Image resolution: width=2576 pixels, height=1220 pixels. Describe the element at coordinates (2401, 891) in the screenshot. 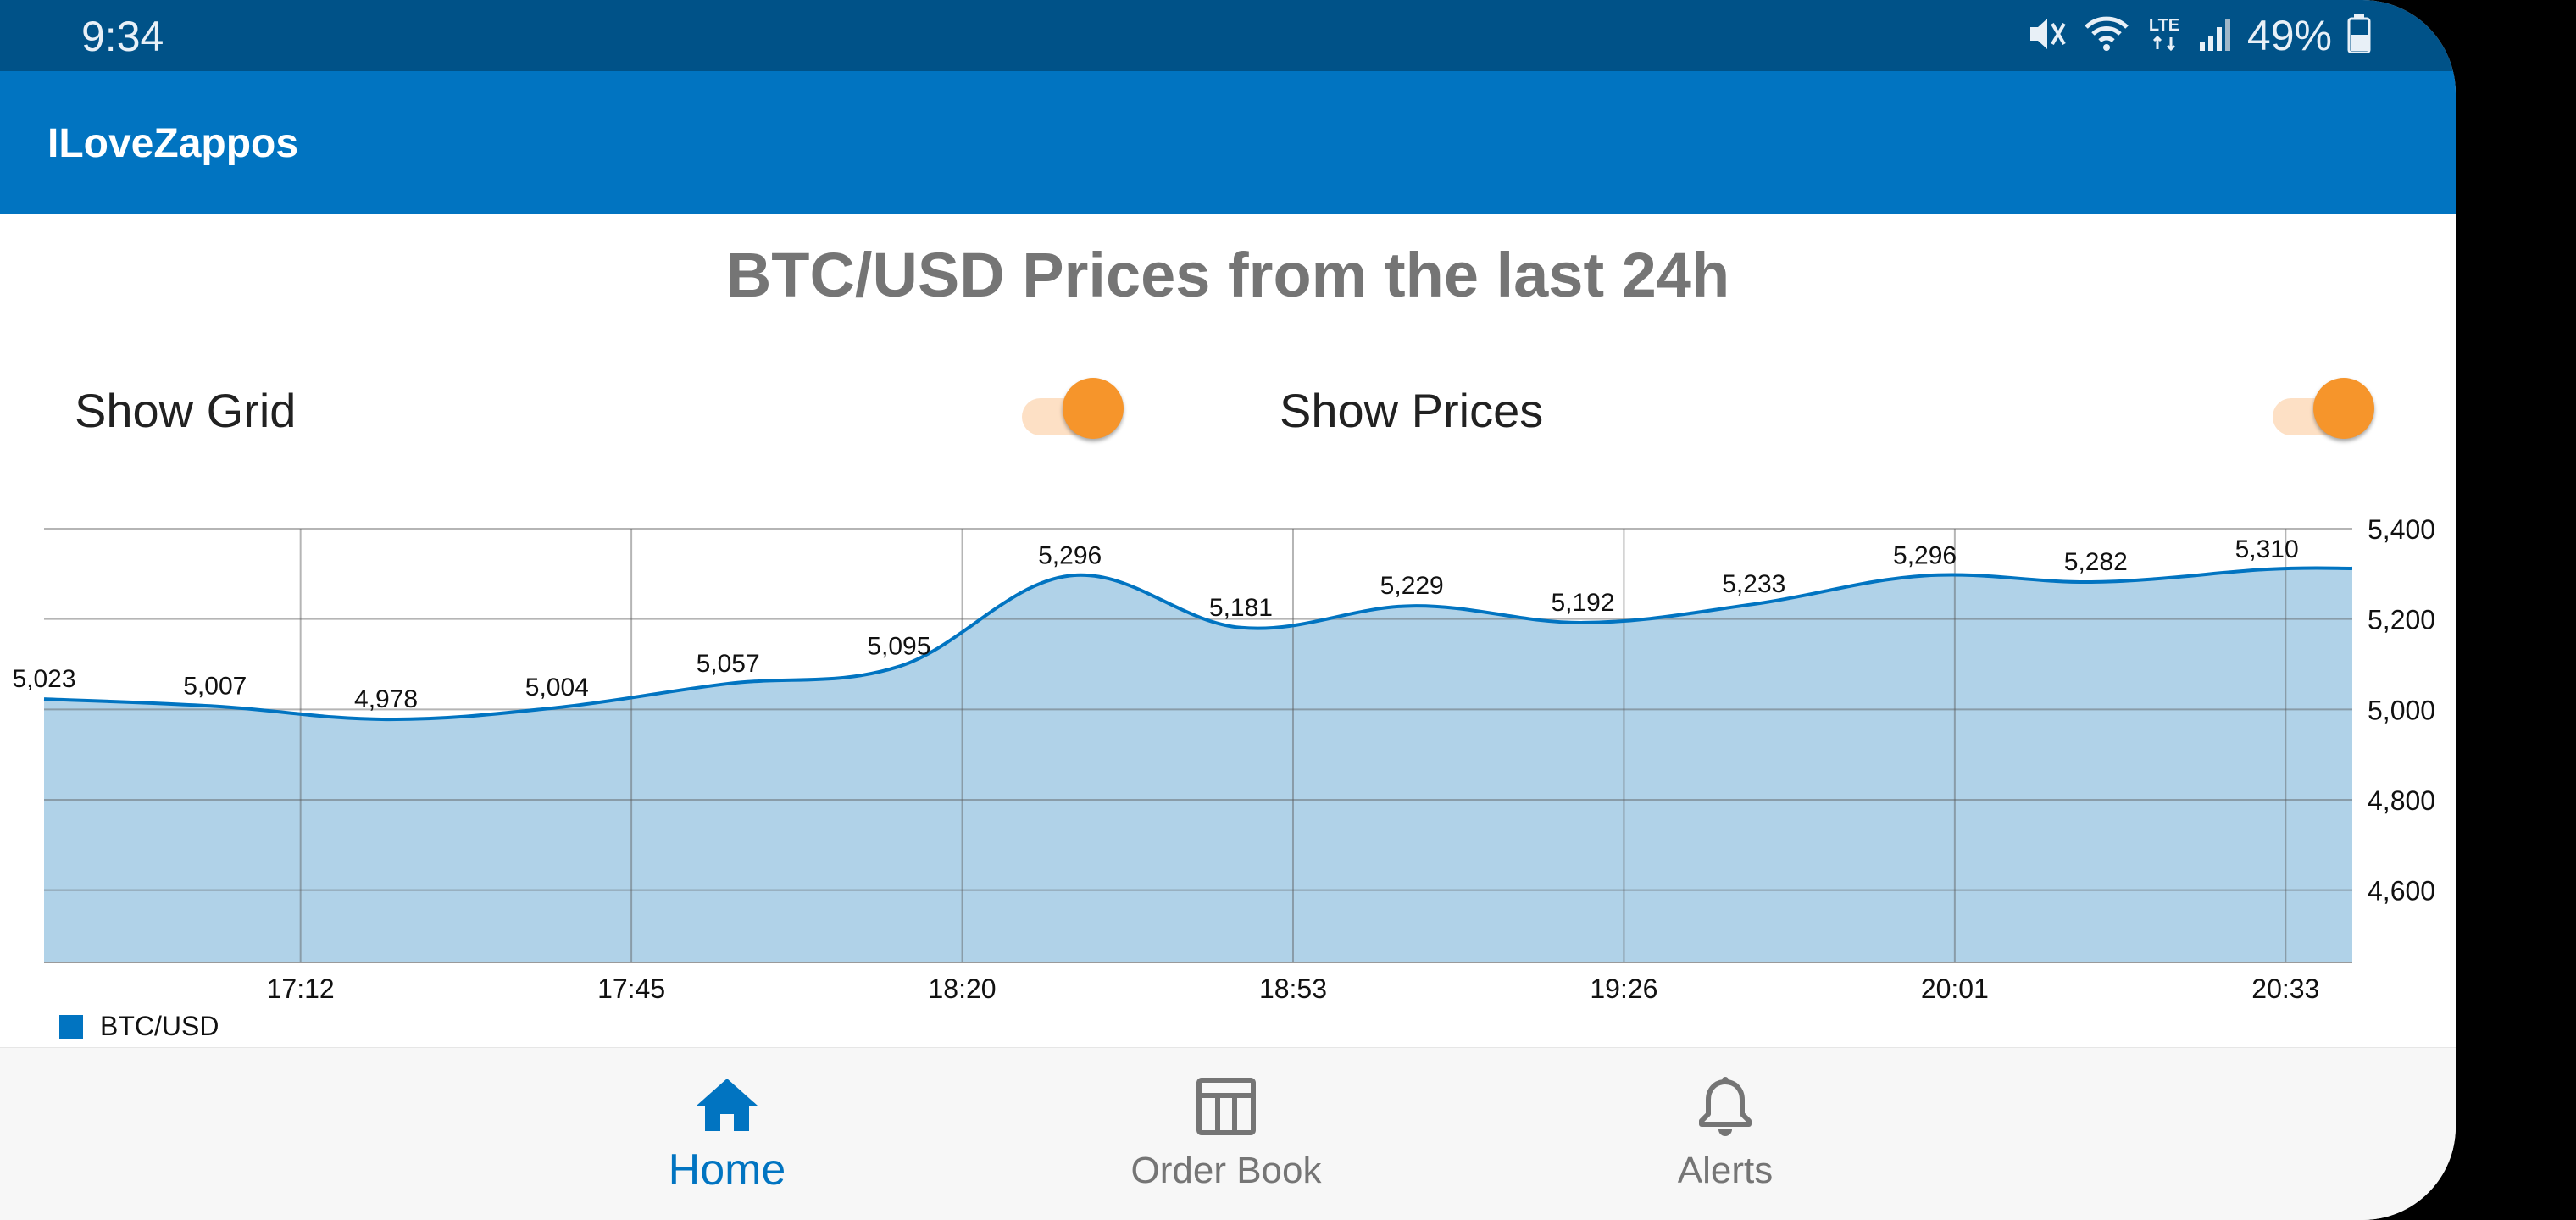

I see `y-tick-label-0: 4,600` at that location.